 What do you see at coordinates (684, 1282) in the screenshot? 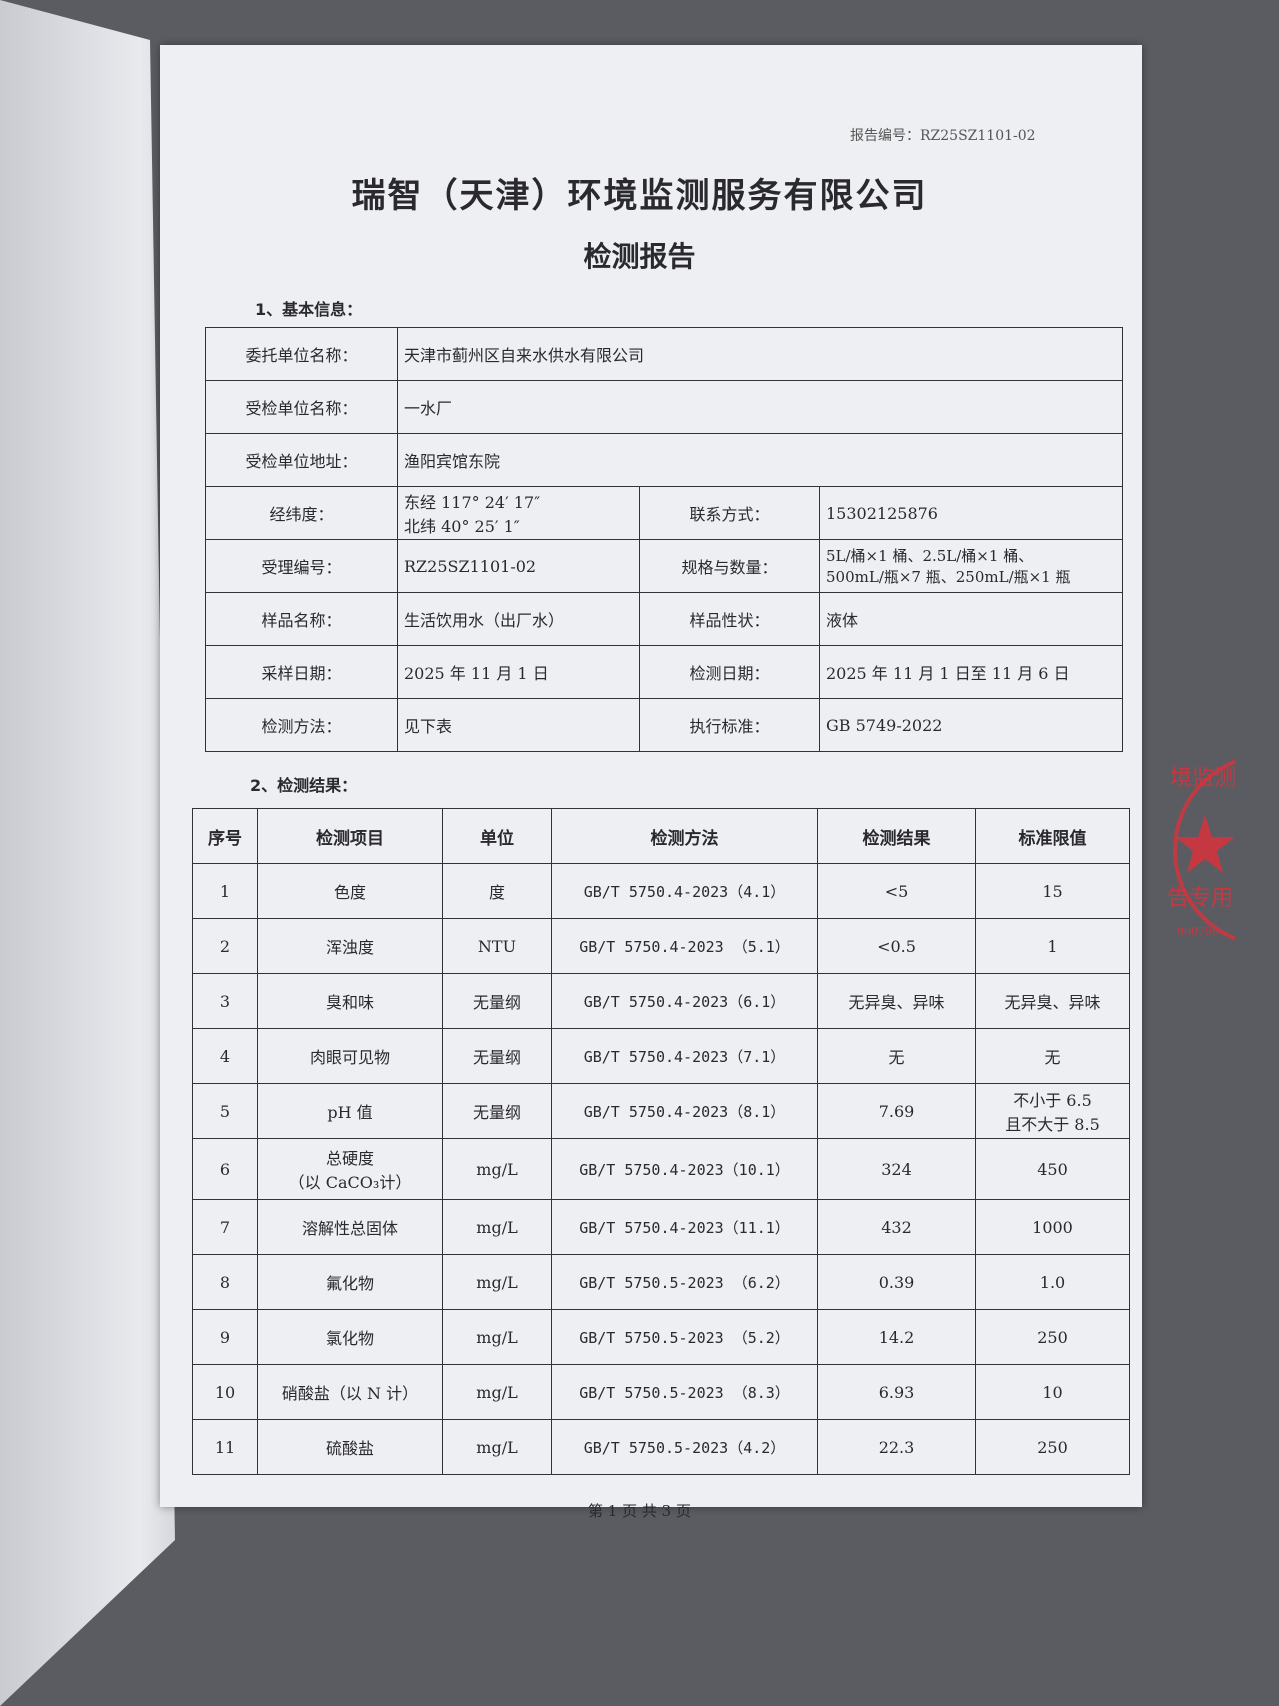
I see `results-cell: GB/T 5750.5-2023 （6.2）` at bounding box center [684, 1282].